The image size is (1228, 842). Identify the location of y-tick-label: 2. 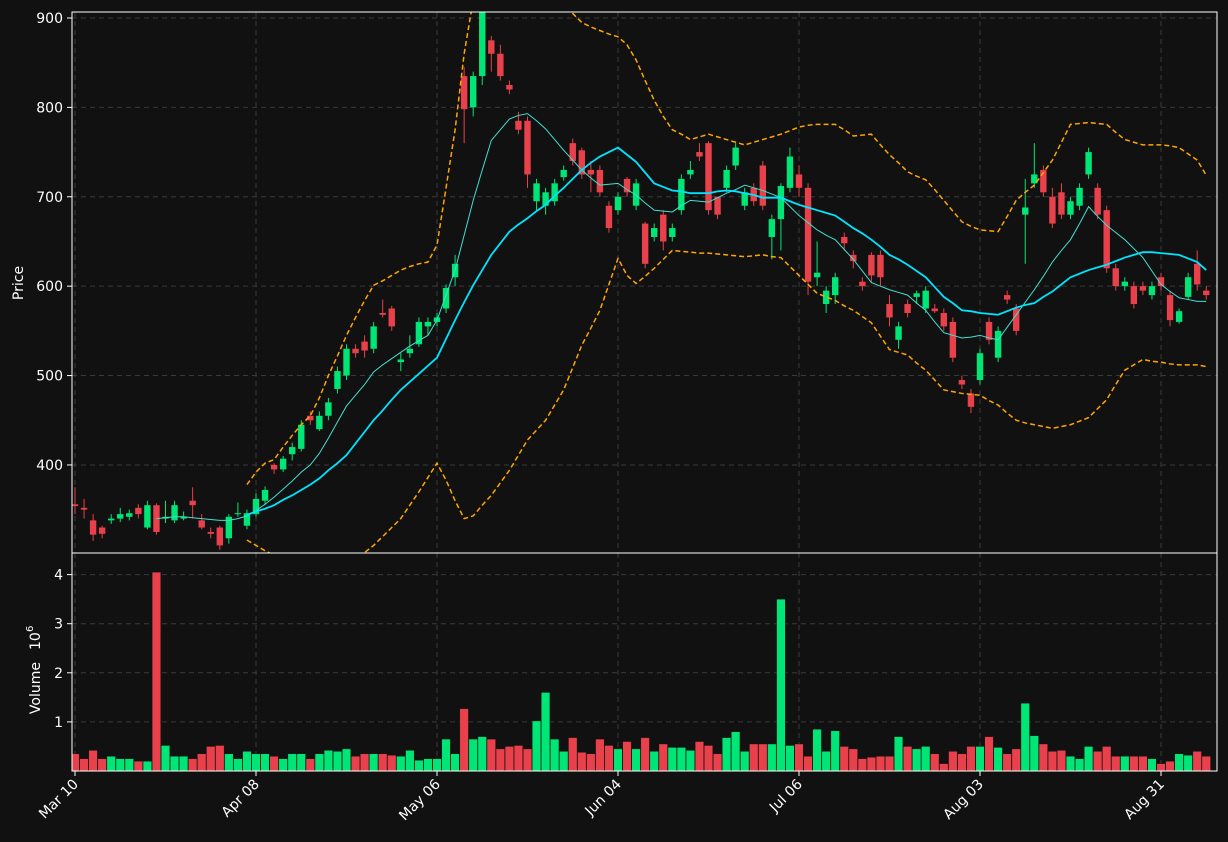
(58, 674).